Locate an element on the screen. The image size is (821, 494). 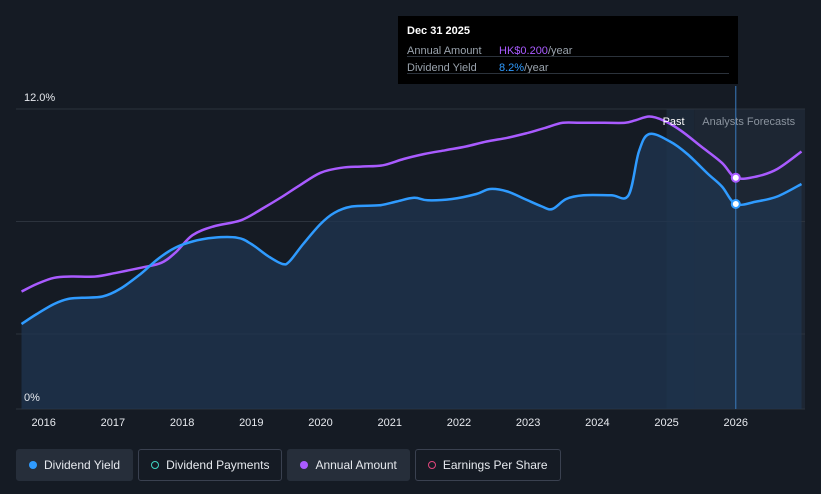
x-tick-label: 2018 is located at coordinates (182, 423).